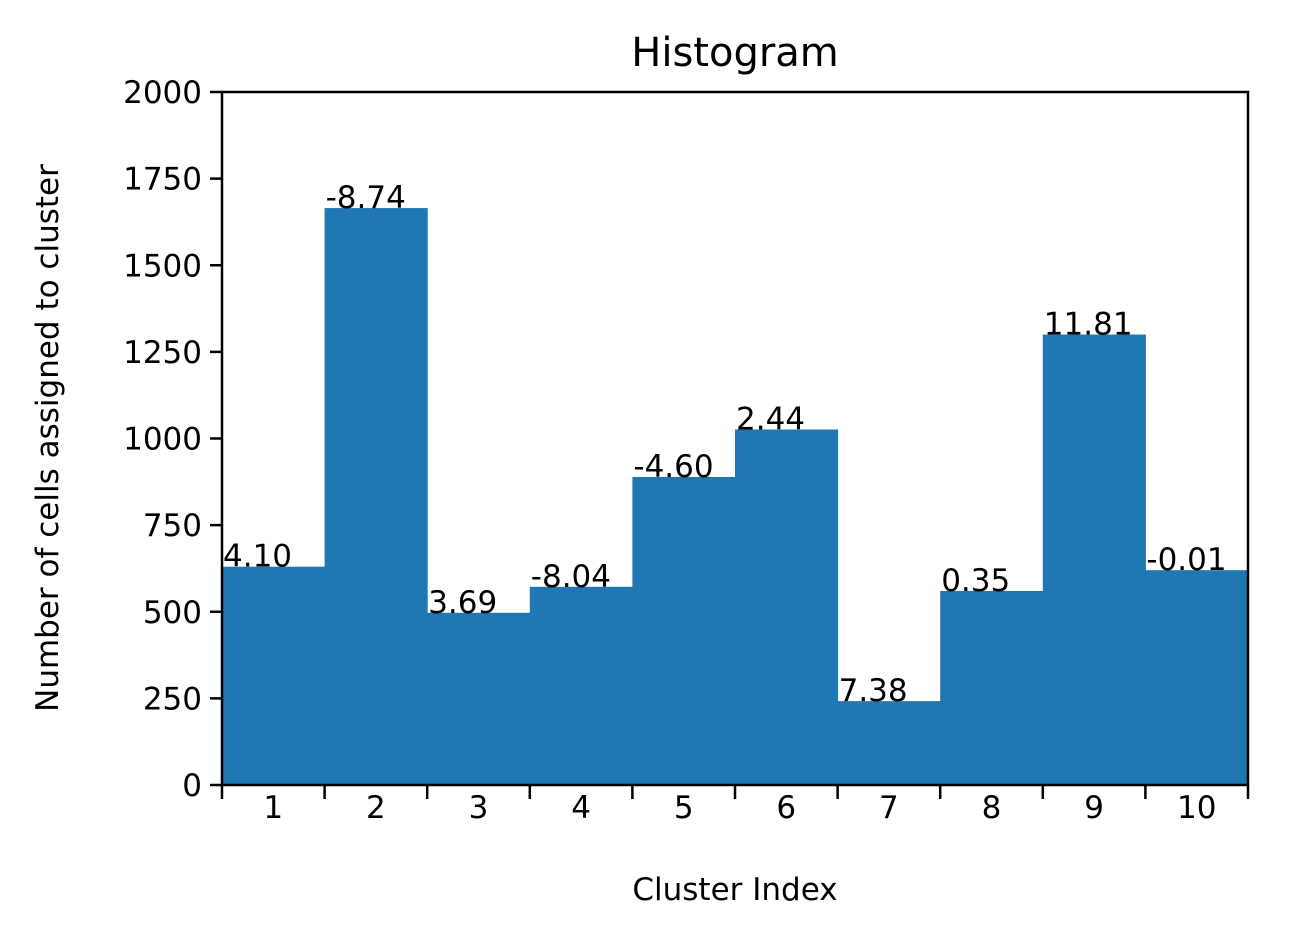  What do you see at coordinates (1088, 325) in the screenshot?
I see `data-label-9: 11.81` at bounding box center [1088, 325].